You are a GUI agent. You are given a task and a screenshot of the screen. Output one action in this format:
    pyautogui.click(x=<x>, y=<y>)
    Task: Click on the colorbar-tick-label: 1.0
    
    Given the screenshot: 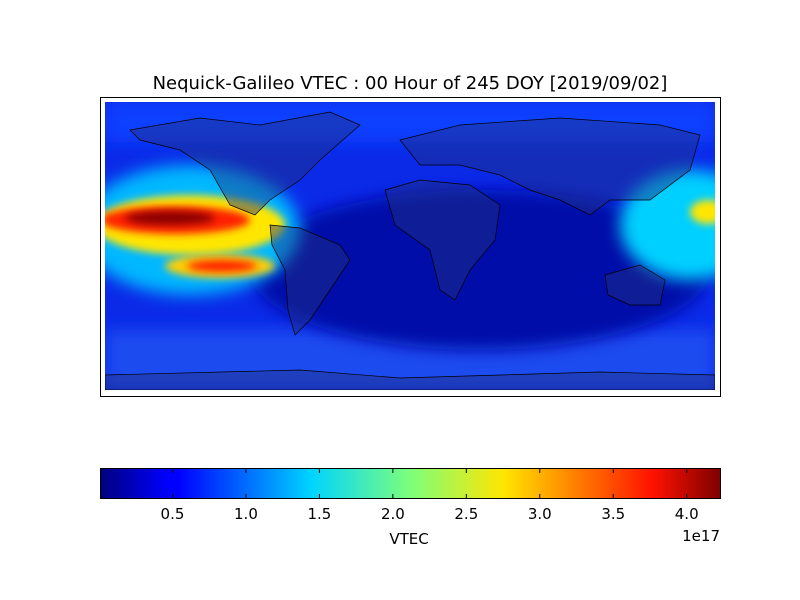 What is the action you would take?
    pyautogui.click(x=246, y=514)
    